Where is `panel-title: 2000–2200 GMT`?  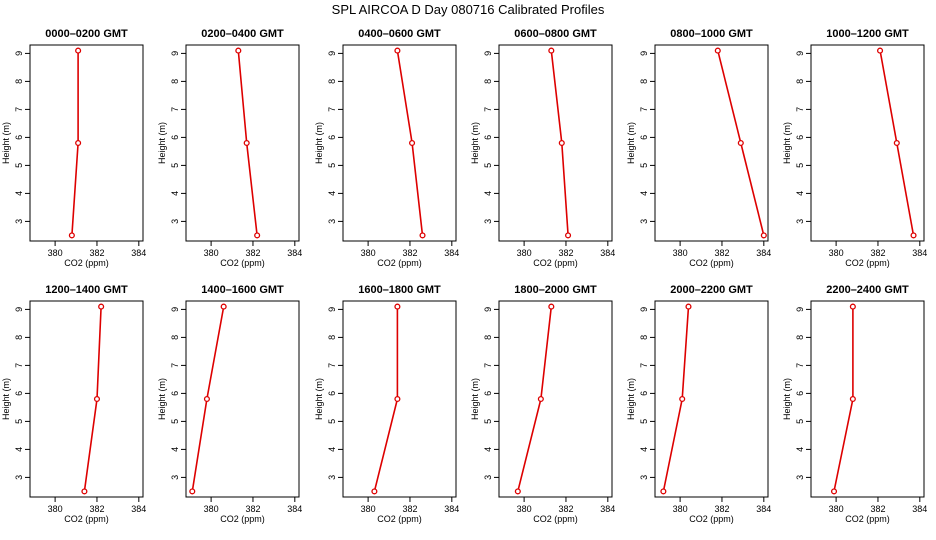 panel-title: 2000–2200 GMT is located at coordinates (711, 290).